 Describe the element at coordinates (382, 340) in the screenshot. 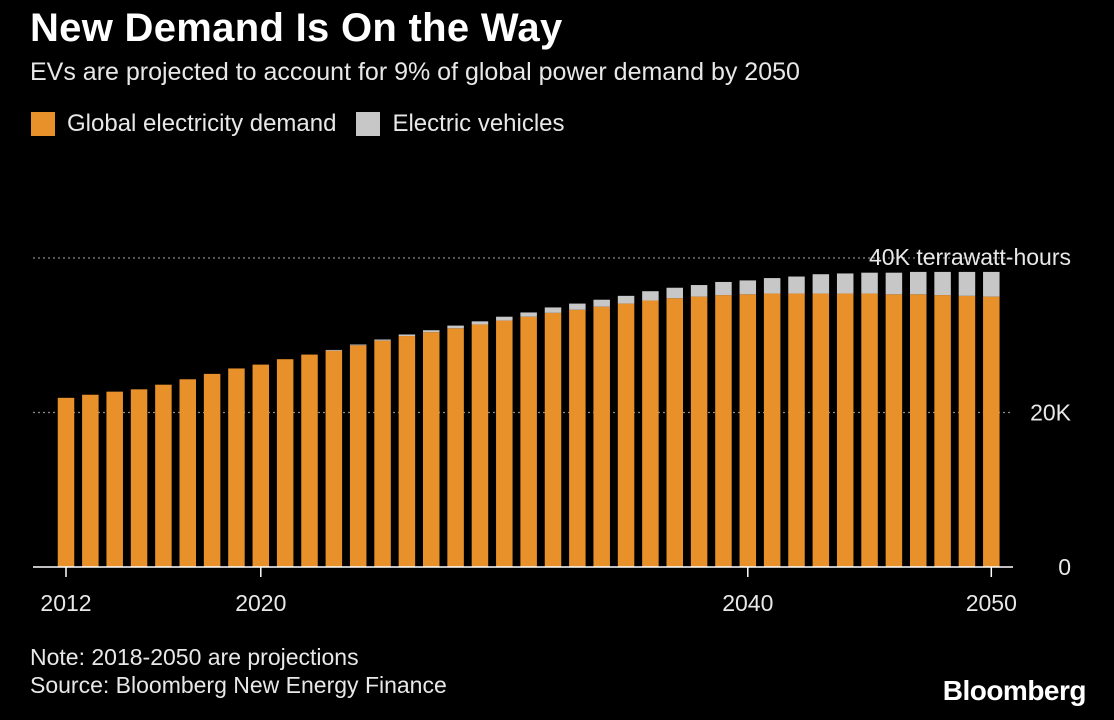

I see `bar-ev-2025` at that location.